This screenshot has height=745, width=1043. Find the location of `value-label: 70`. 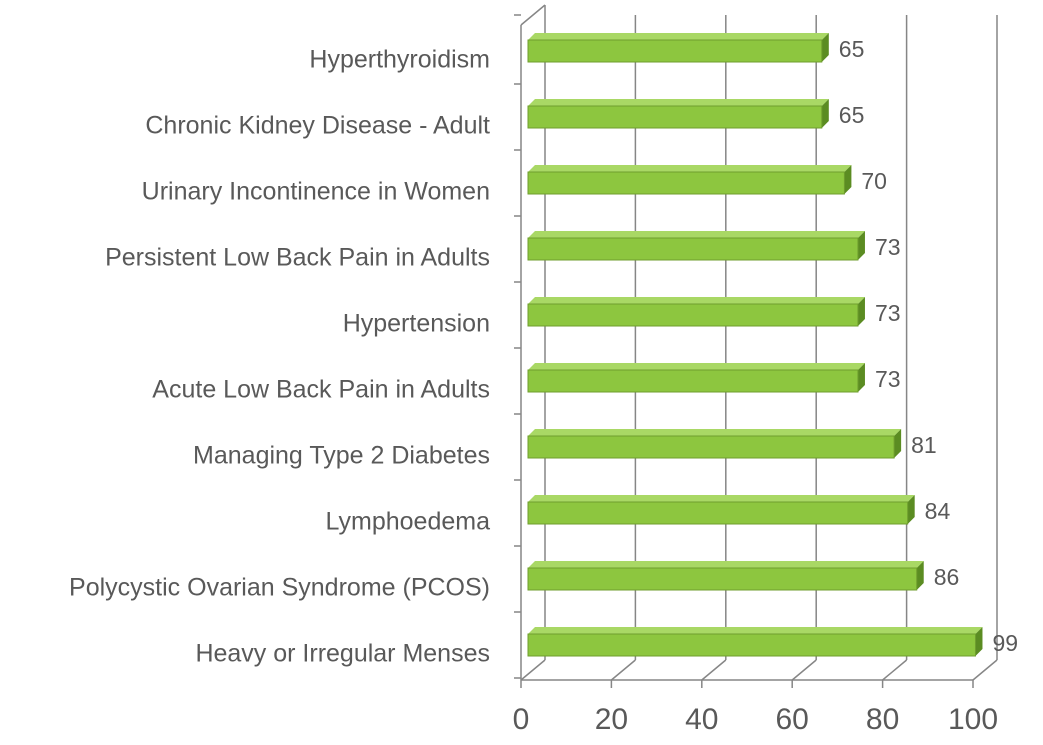

value-label: 70 is located at coordinates (874, 181).